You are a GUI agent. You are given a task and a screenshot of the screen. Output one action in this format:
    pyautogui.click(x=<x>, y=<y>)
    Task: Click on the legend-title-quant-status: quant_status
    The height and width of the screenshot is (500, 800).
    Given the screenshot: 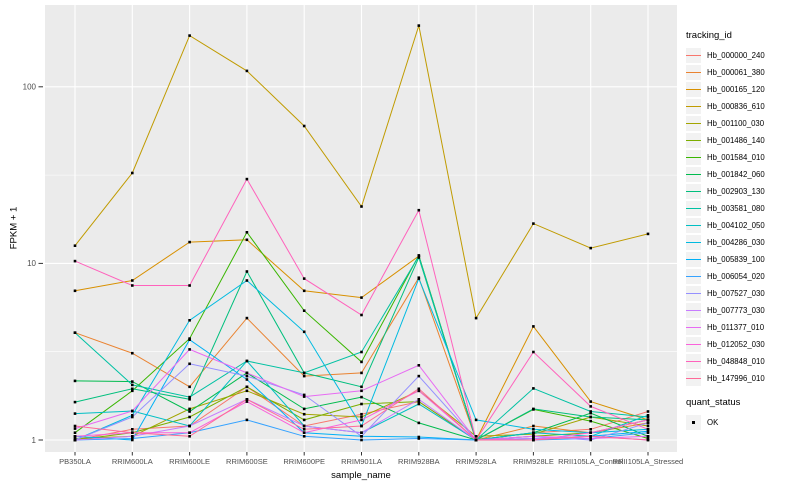 What is the action you would take?
    pyautogui.click(x=713, y=402)
    